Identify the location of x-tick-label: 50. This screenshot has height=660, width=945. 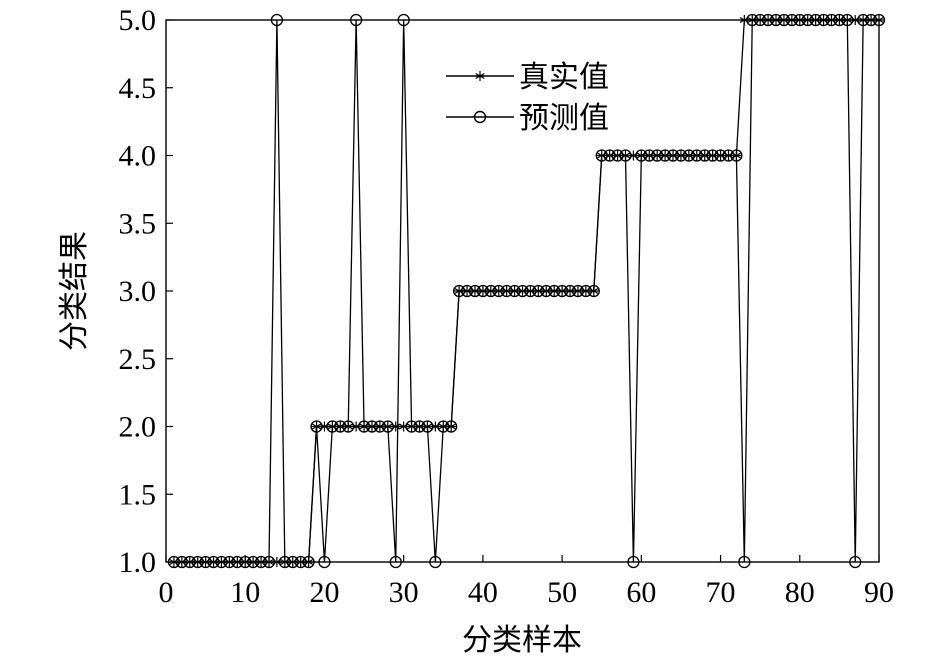
(562, 592).